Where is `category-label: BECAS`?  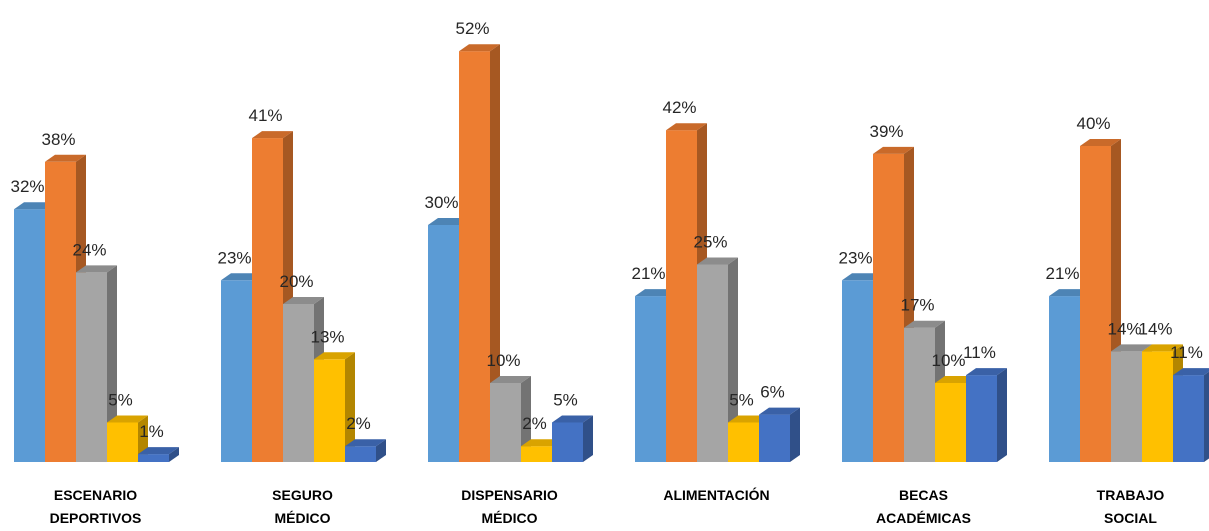
category-label: BECAS is located at coordinates (923, 495).